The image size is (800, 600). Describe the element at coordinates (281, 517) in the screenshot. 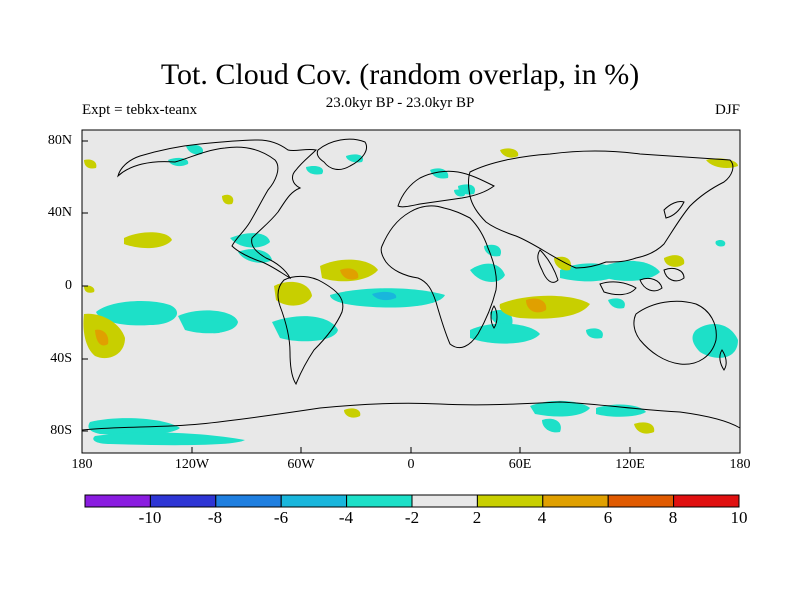

I see `colorbar-label: -6` at that location.